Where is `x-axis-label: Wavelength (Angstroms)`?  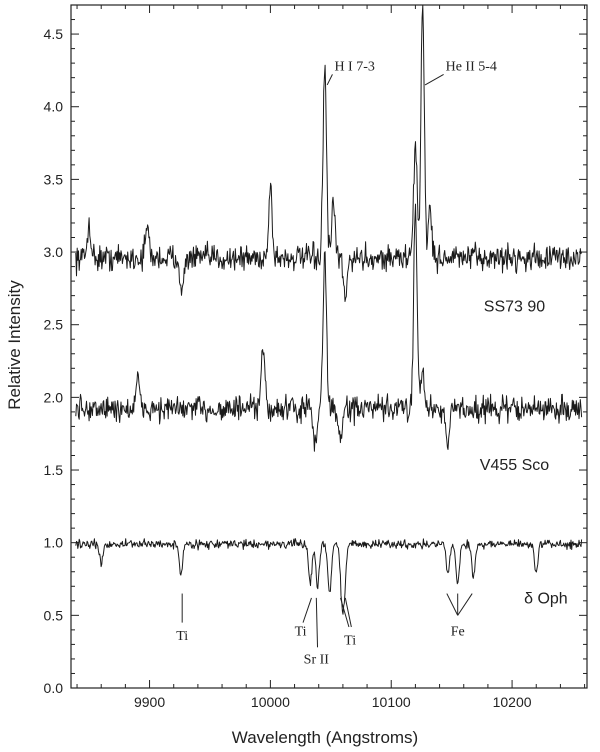
x-axis-label: Wavelength (Angstroms) is located at coordinates (325, 737).